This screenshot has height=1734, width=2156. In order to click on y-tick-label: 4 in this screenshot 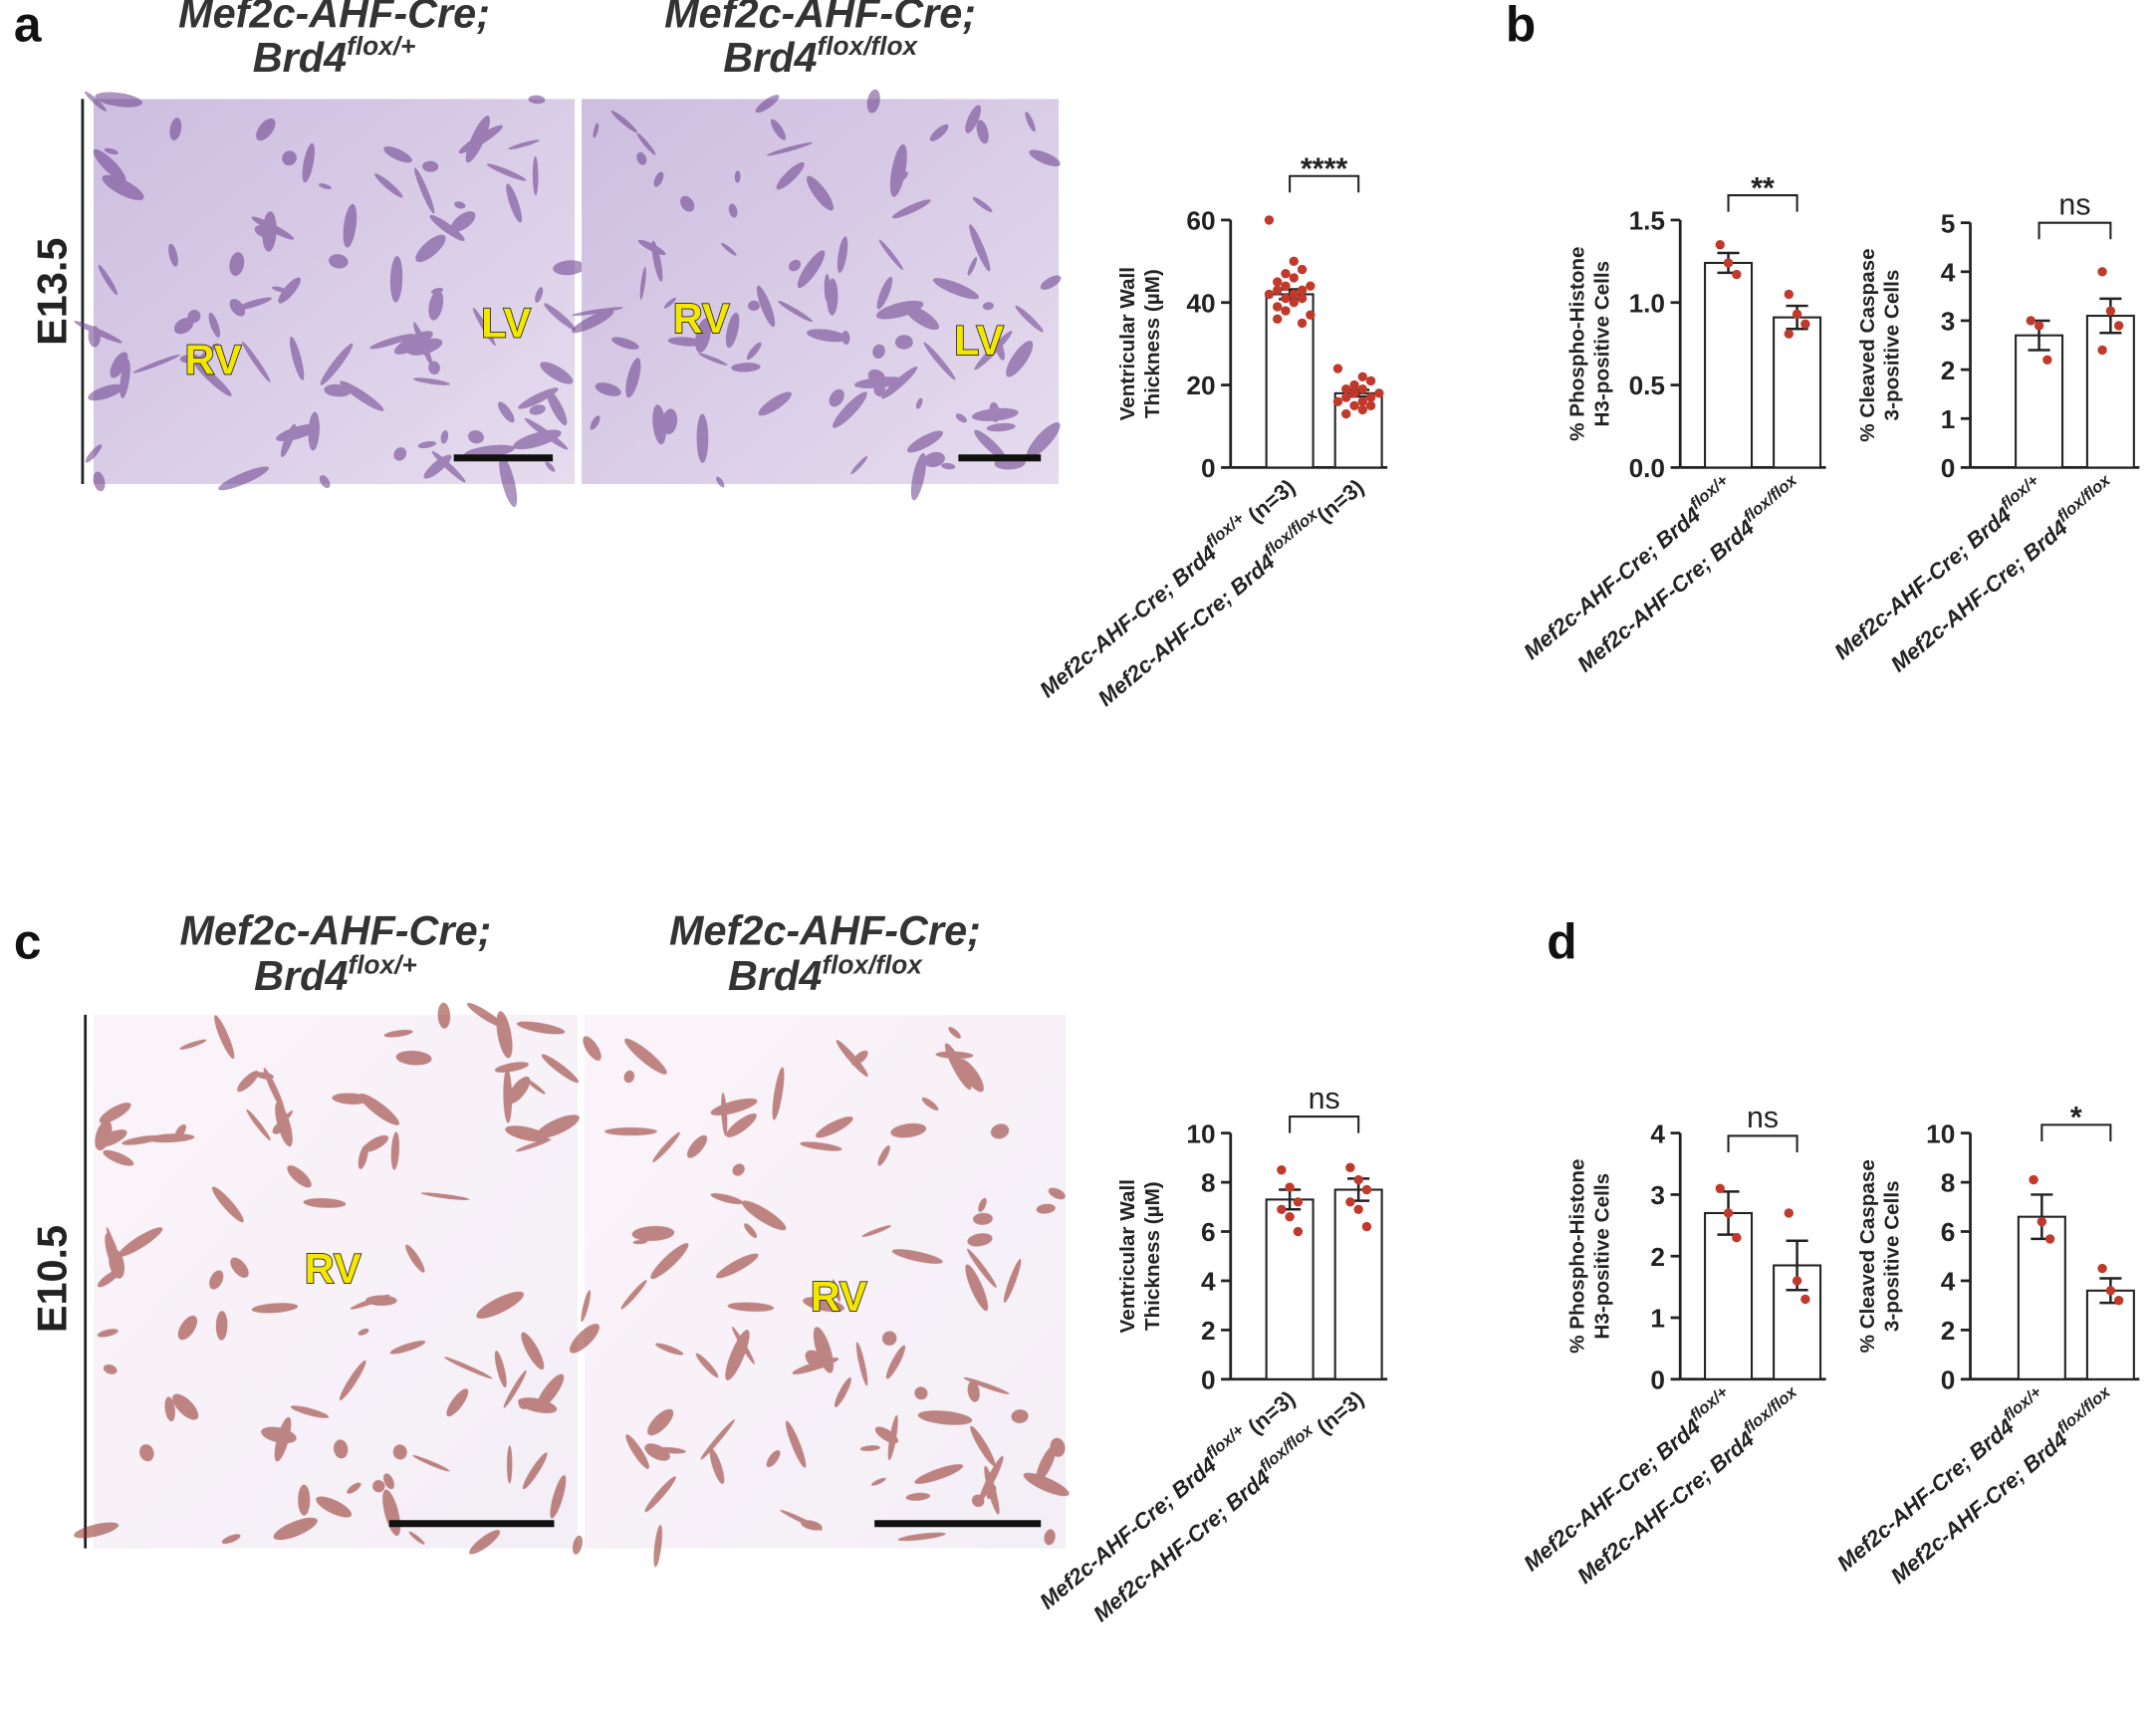, I will do `click(1208, 1282)`.